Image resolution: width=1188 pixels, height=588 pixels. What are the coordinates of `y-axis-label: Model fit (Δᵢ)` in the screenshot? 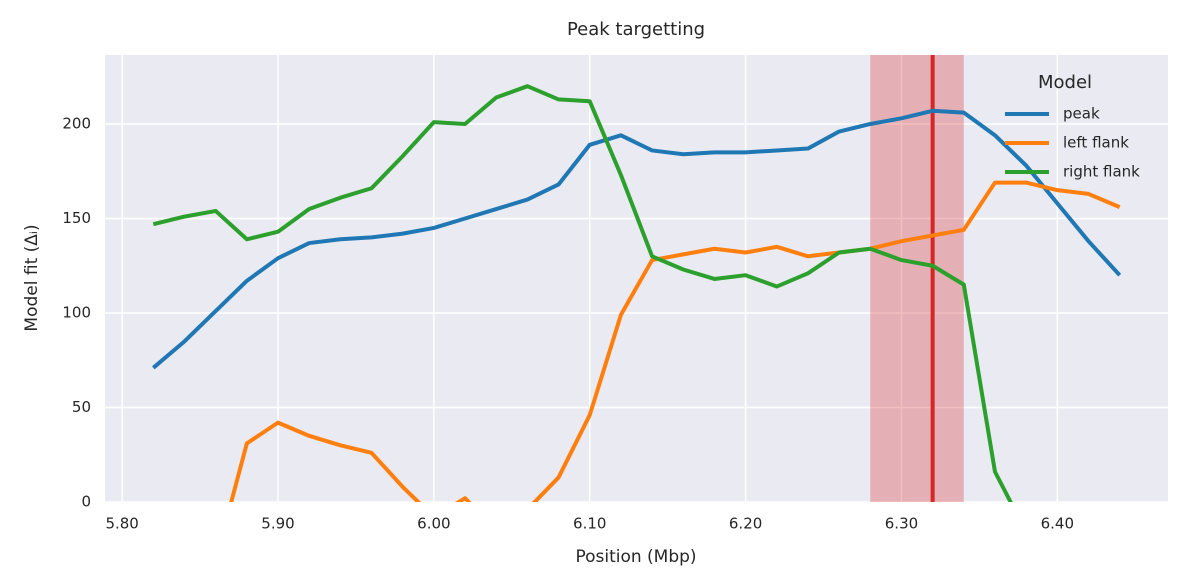 It's located at (32, 277).